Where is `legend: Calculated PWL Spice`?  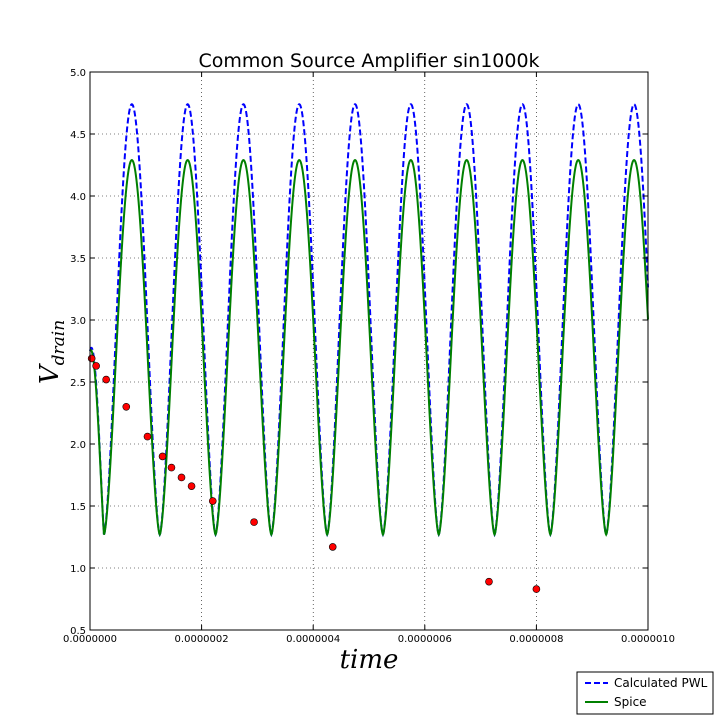 legend: Calculated PWL Spice is located at coordinates (645, 693).